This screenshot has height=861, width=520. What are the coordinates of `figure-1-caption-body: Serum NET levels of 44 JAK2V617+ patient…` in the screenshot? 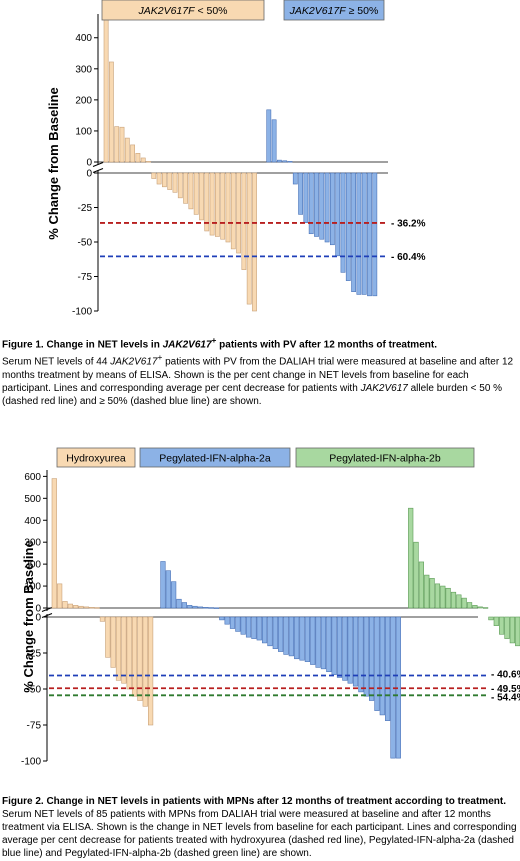 It's located at (260, 379).